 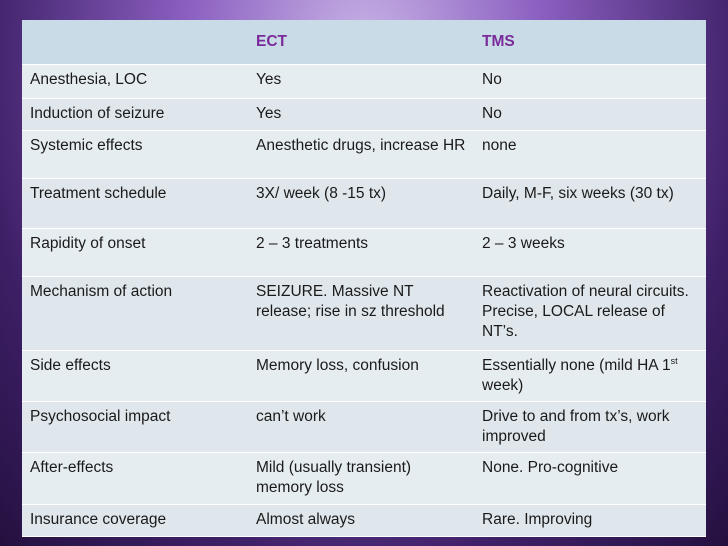 I want to click on tms-text-post: week), so click(x=503, y=385).